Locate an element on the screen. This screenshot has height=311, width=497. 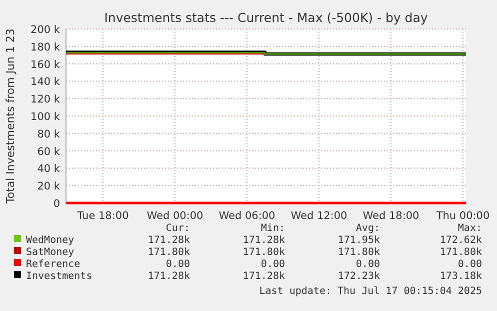
text: Max: is located at coordinates (470, 228).